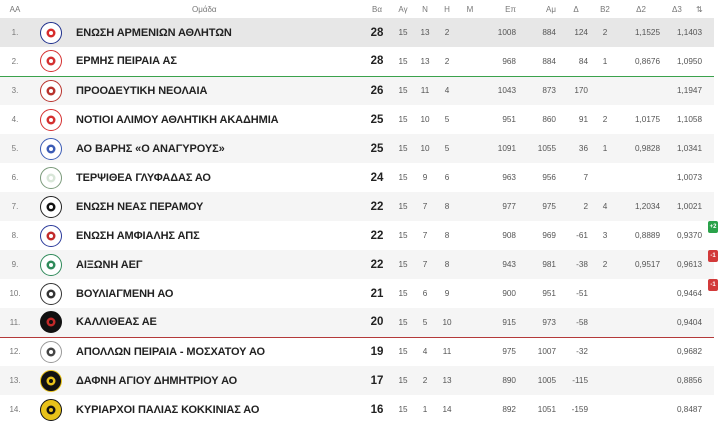 The height and width of the screenshot is (442, 719). What do you see at coordinates (425, 235) in the screenshot?
I see `wins-cell: 7` at bounding box center [425, 235].